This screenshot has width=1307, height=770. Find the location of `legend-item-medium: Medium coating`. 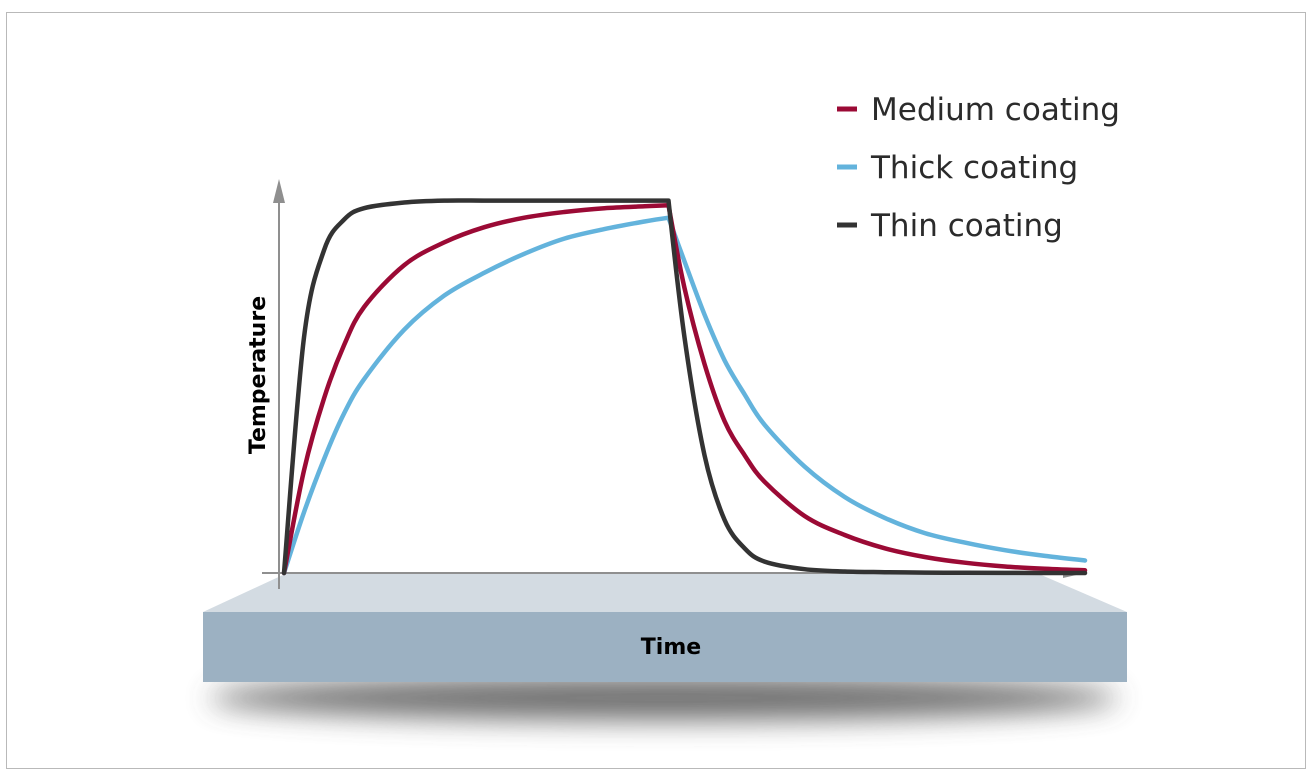

legend-item-medium: Medium coating is located at coordinates (978, 110).